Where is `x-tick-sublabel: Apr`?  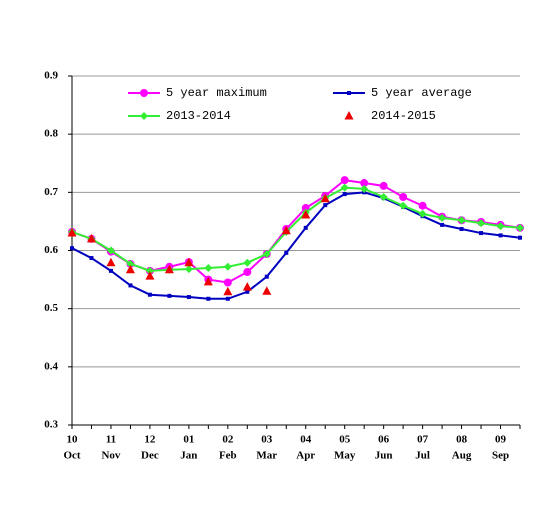 x-tick-sublabel: Apr is located at coordinates (305, 456).